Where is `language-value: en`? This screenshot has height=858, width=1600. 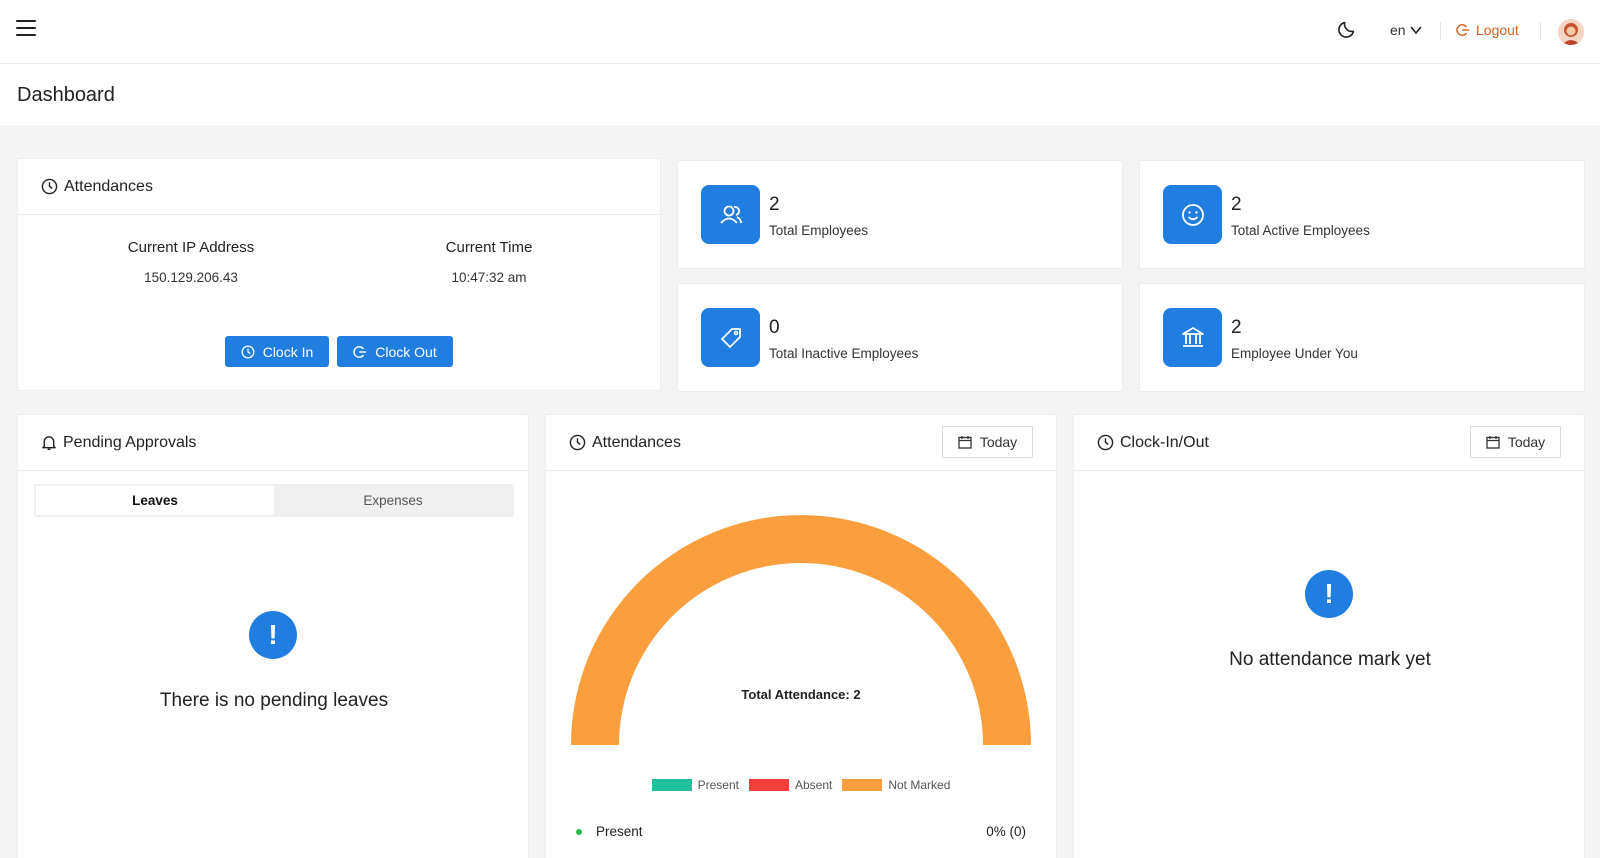
language-value: en is located at coordinates (1398, 30).